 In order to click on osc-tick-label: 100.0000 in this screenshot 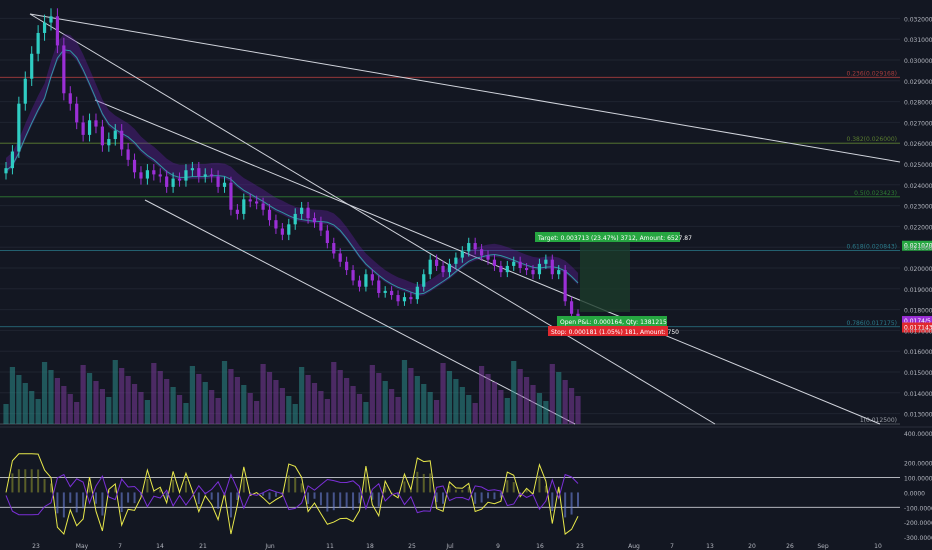, I will do `click(918, 479)`.